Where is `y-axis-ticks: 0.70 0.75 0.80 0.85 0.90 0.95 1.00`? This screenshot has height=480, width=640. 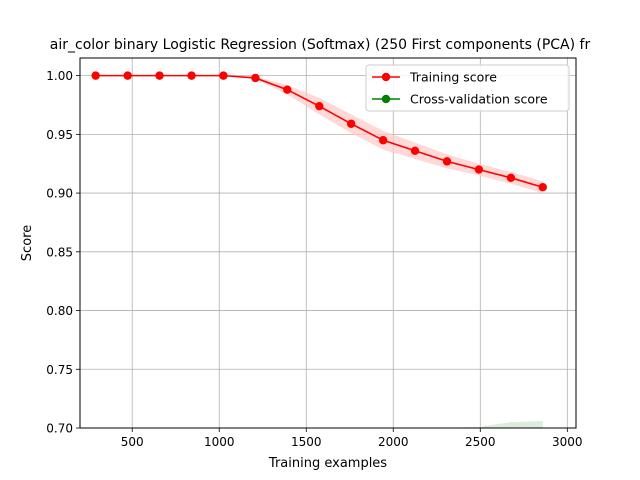
y-axis-ticks: 0.70 0.75 0.80 0.85 0.90 0.95 1.00 is located at coordinates (63, 252).